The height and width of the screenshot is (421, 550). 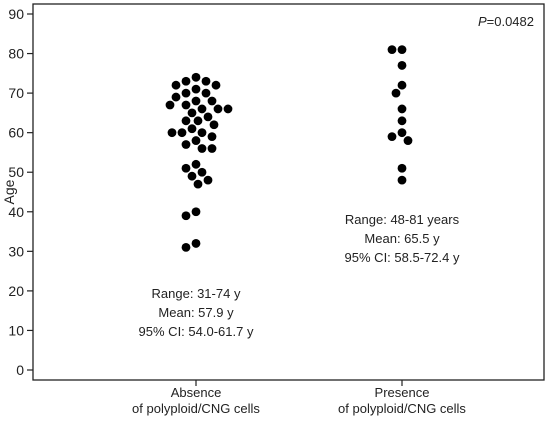 I want to click on y-tick-label: 60, so click(x=16, y=133).